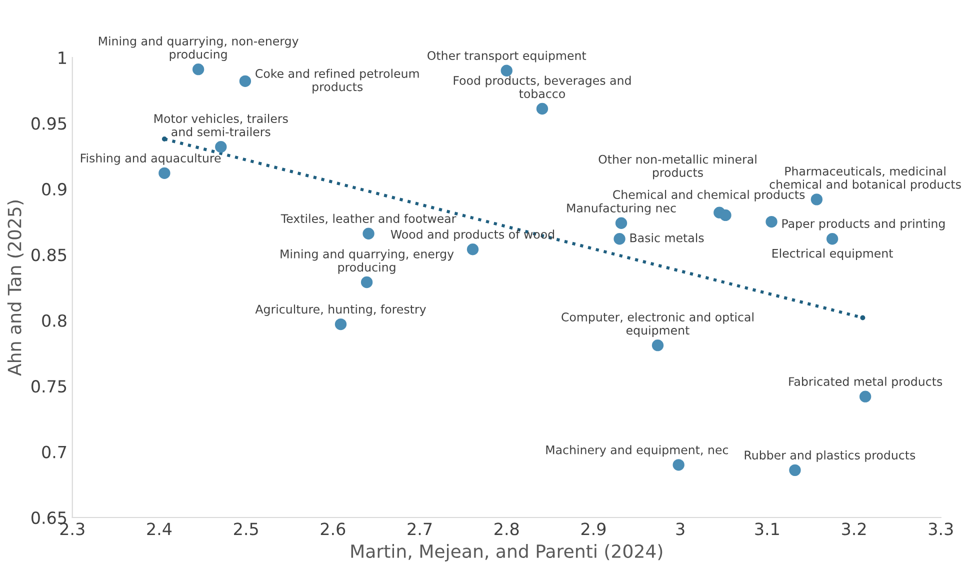 The height and width of the screenshot is (575, 965). I want to click on annotation: Mining and quarrying, non-energy producing, so click(198, 48).